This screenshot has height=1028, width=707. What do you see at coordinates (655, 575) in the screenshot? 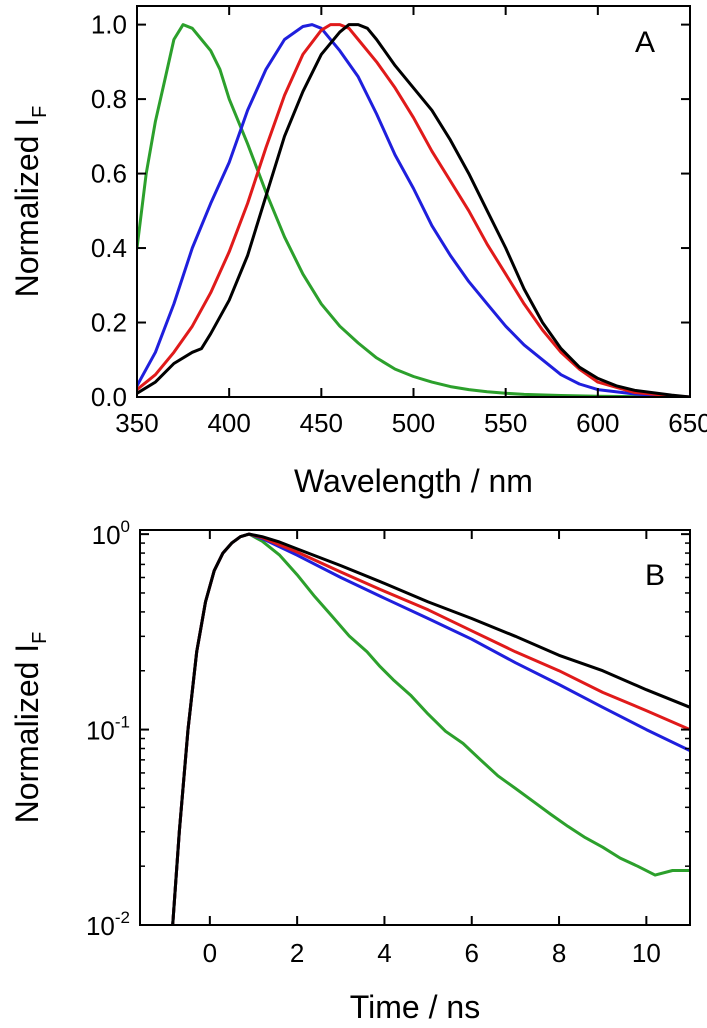
I see `panel-label: B` at bounding box center [655, 575].